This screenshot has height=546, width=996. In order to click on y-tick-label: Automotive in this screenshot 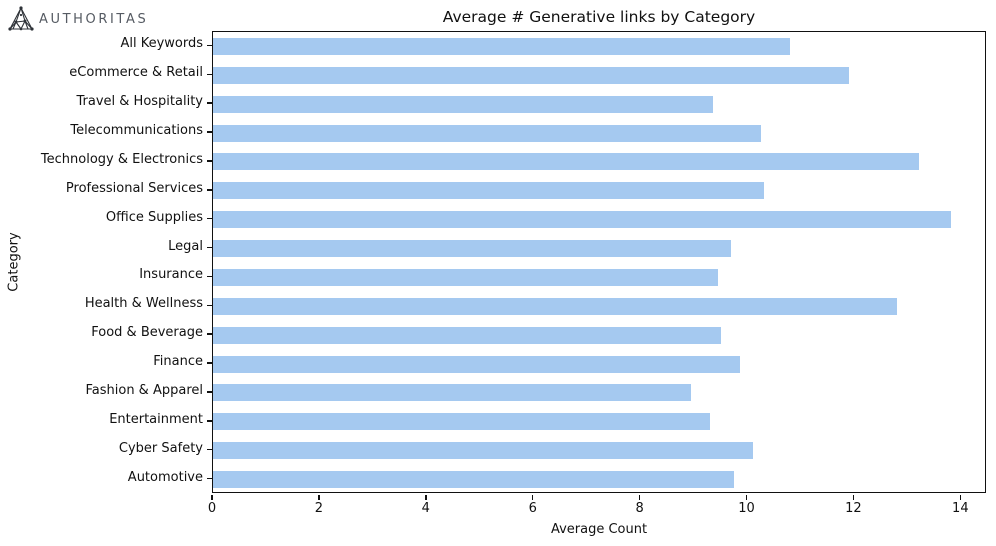, I will do `click(165, 477)`.